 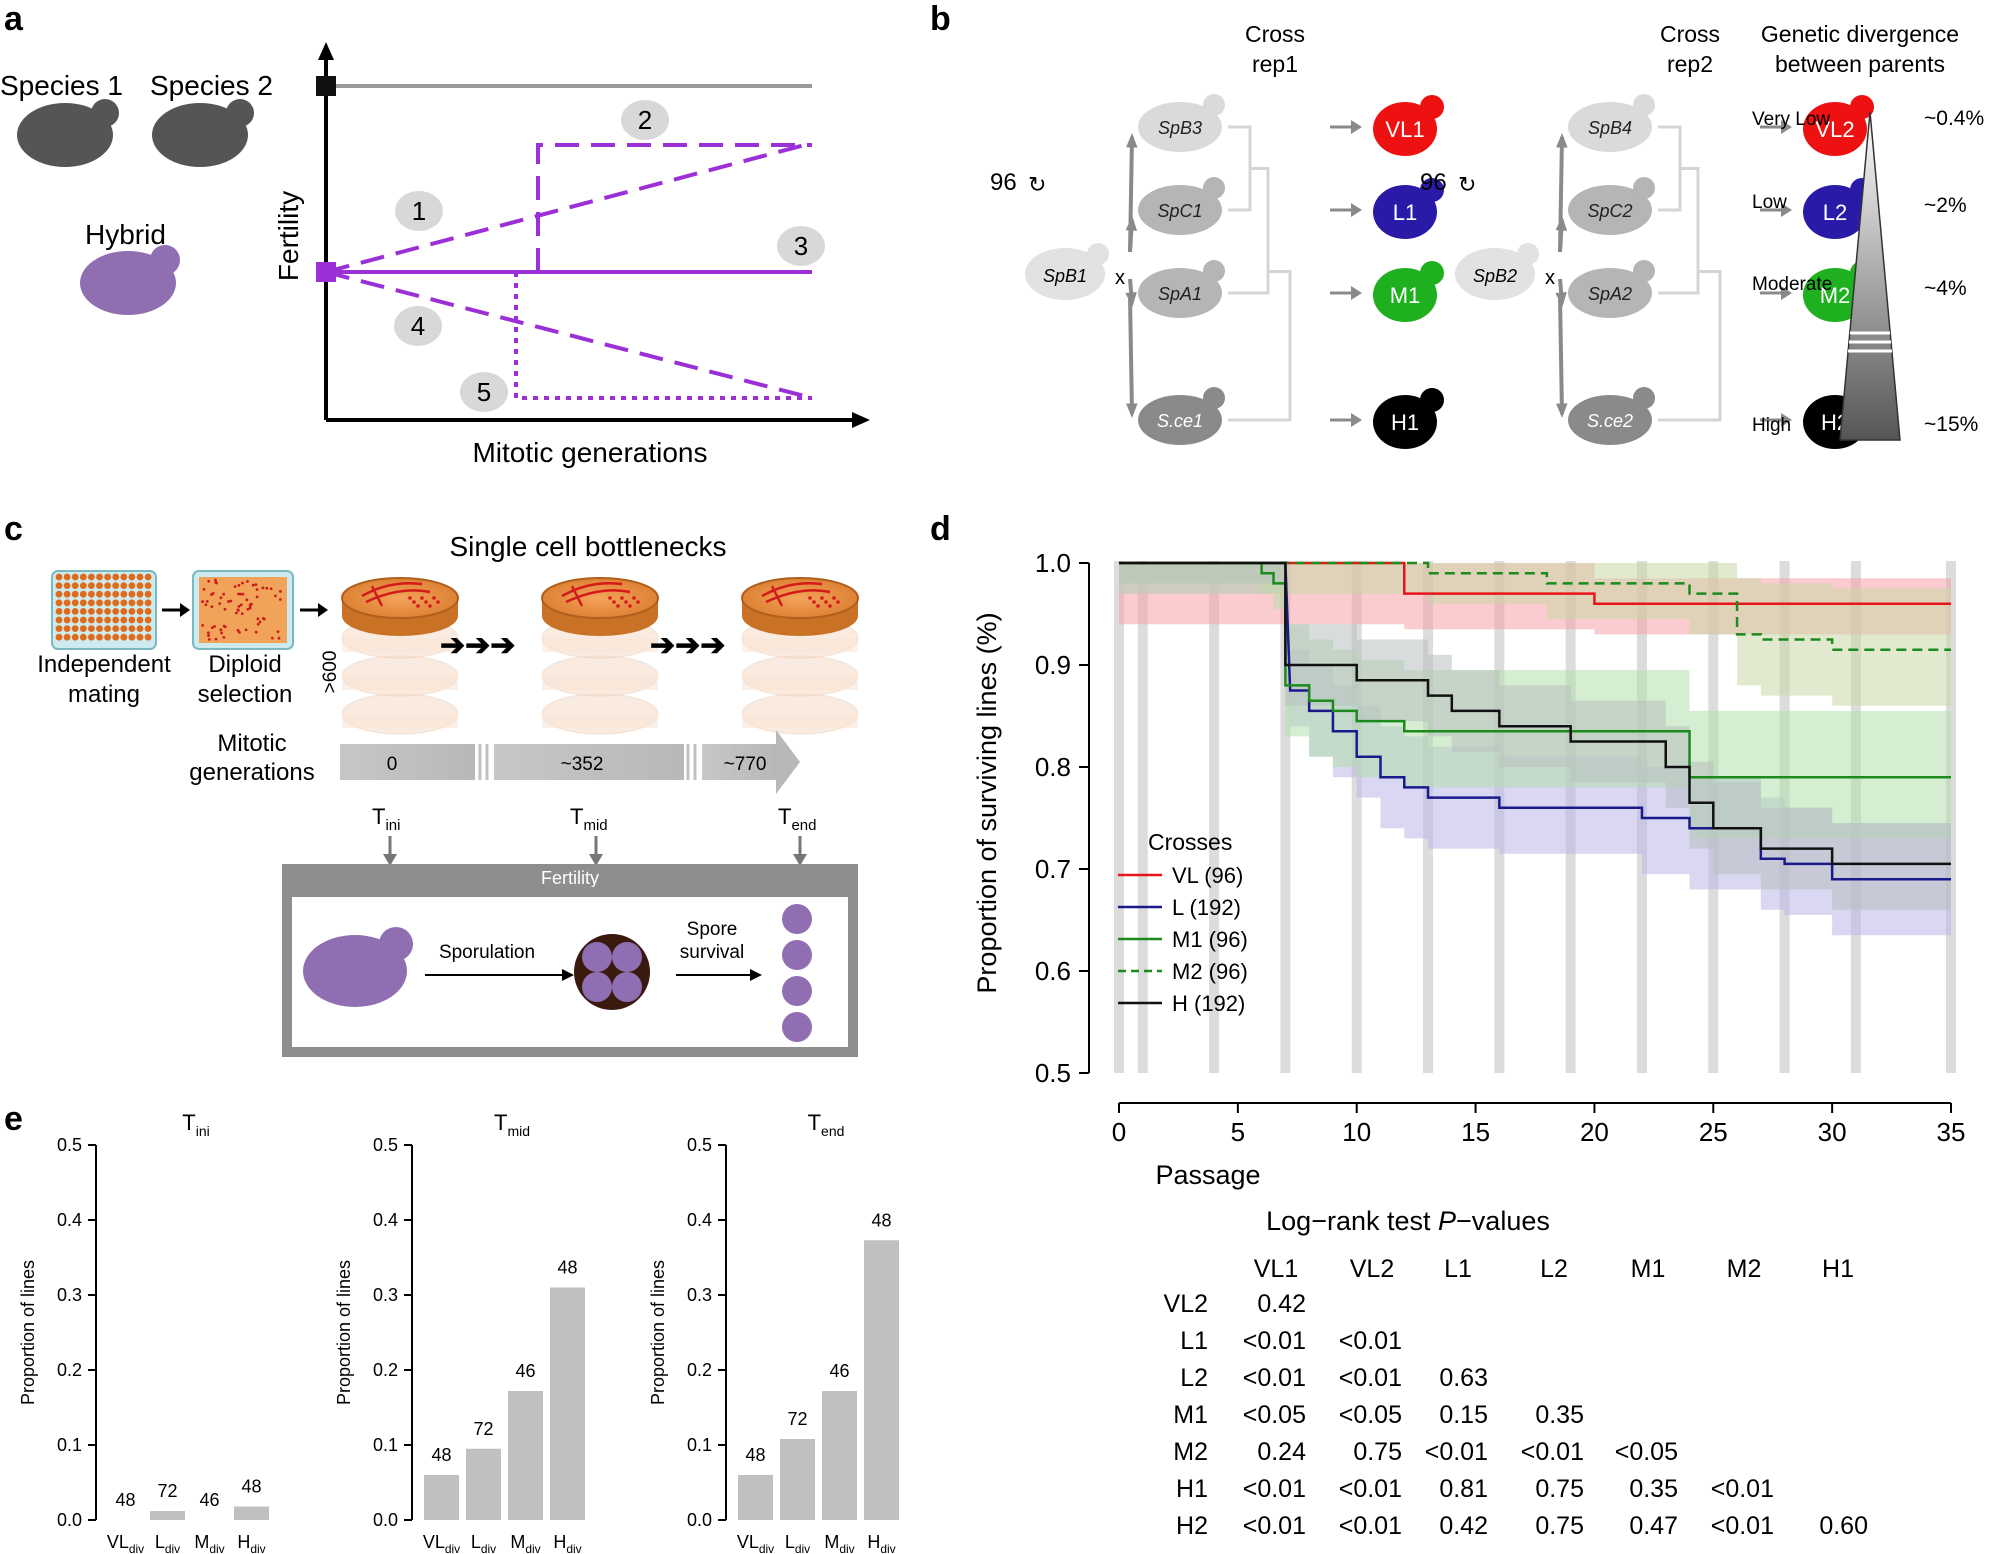 I want to click on bar-y-tick-label: 0.1, so click(x=385, y=1445).